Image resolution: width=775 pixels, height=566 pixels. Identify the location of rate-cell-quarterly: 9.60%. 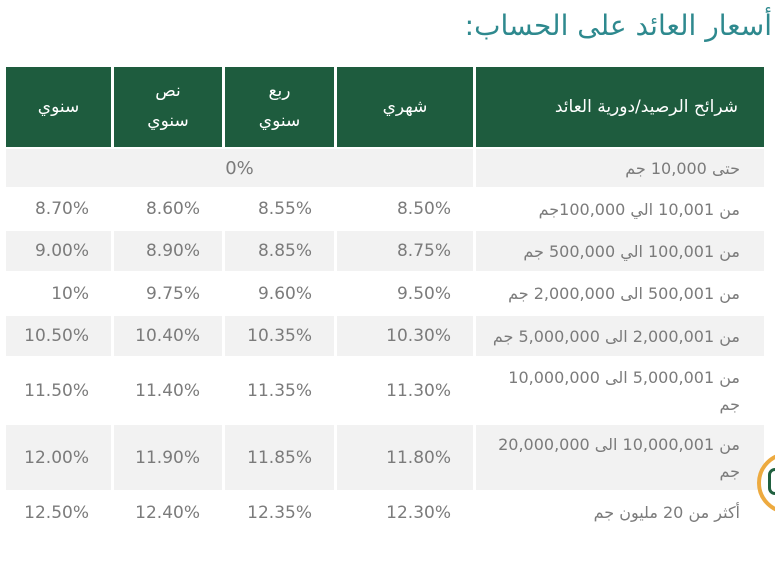
(279, 294).